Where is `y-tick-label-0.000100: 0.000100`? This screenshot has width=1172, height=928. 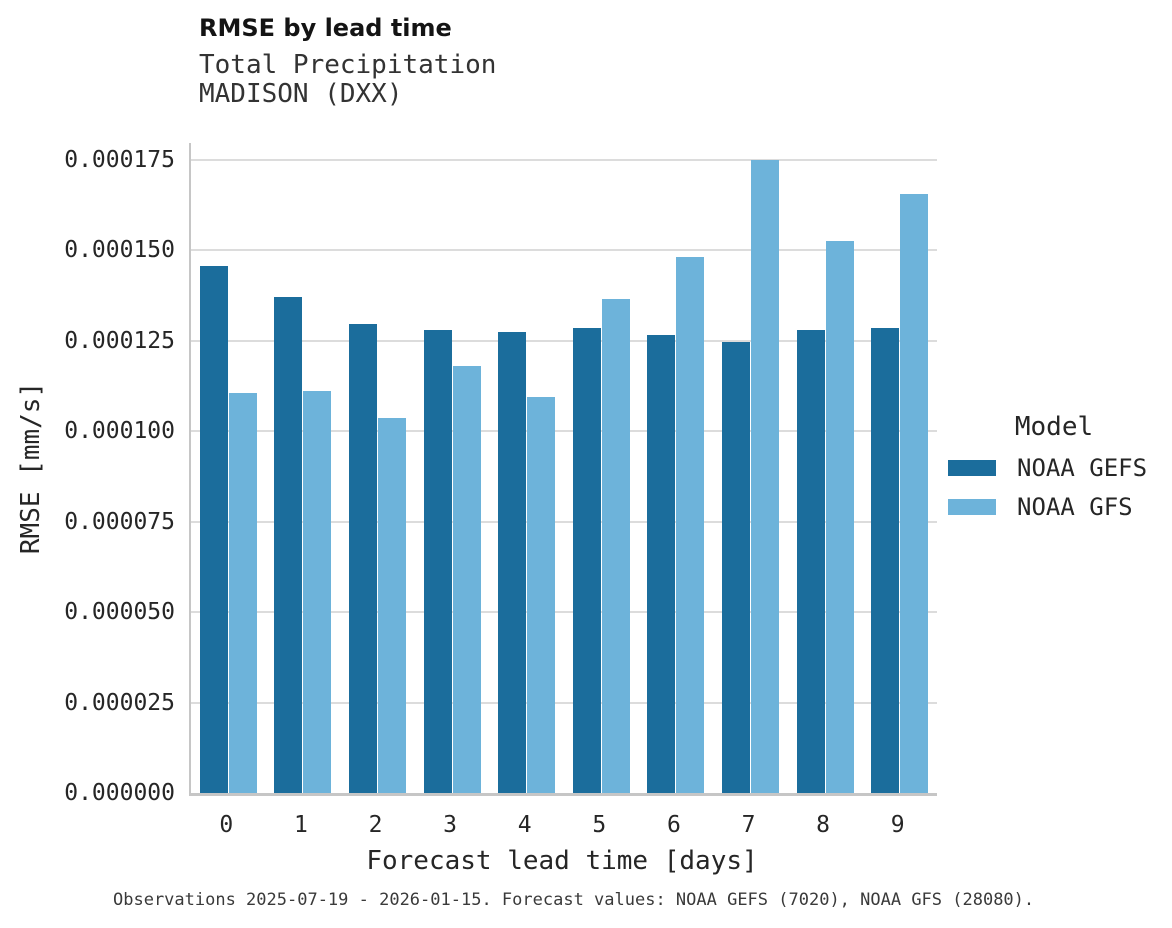 y-tick-label-0.000100: 0.000100 is located at coordinates (119, 431).